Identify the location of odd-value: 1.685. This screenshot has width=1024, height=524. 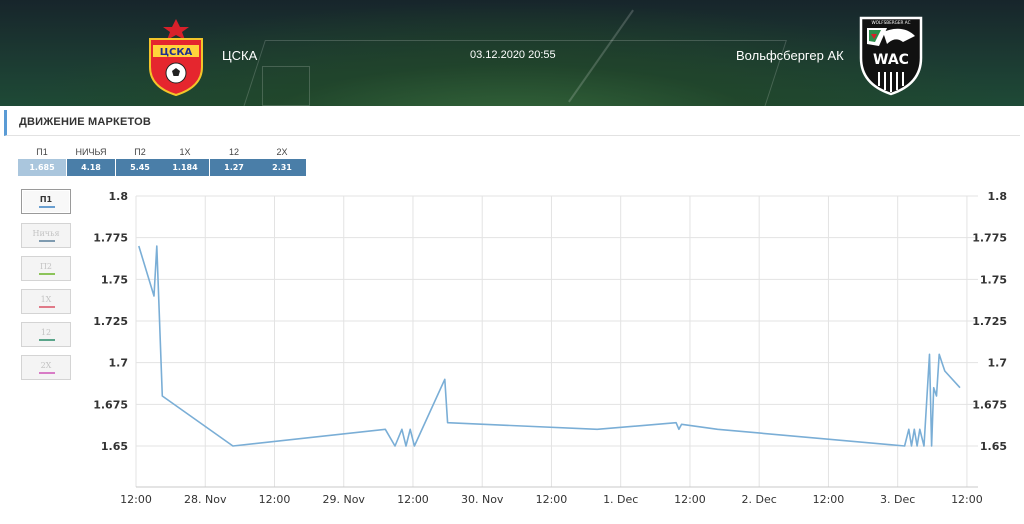
(42, 167).